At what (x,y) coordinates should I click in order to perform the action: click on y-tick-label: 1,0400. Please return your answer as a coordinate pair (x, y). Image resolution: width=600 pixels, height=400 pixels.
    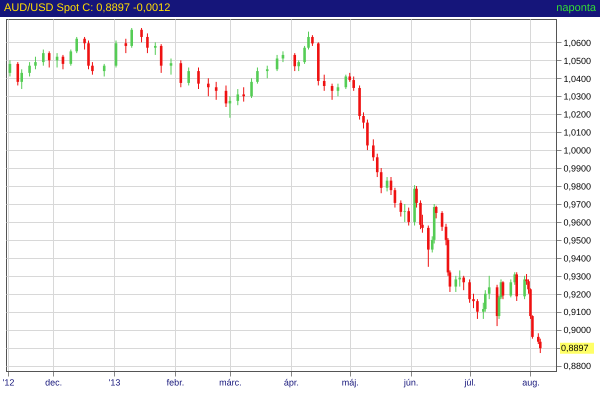
    Looking at the image, I should click on (578, 79).